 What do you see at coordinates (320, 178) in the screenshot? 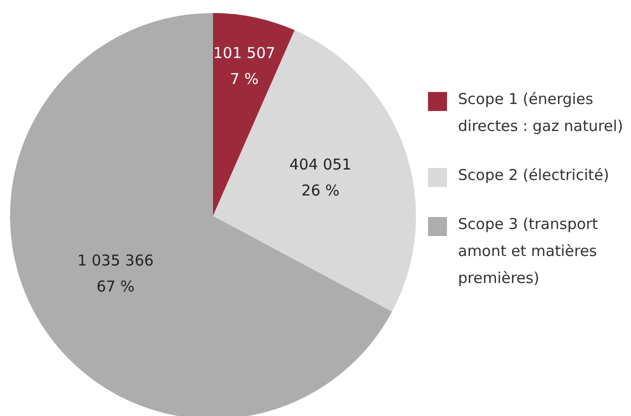
I see `data-label: 404 051 26 %` at bounding box center [320, 178].